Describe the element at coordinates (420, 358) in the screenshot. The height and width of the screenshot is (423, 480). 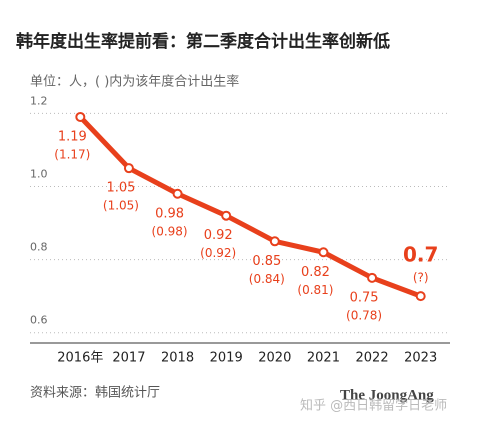
I see `x-tick-label: 2023` at that location.